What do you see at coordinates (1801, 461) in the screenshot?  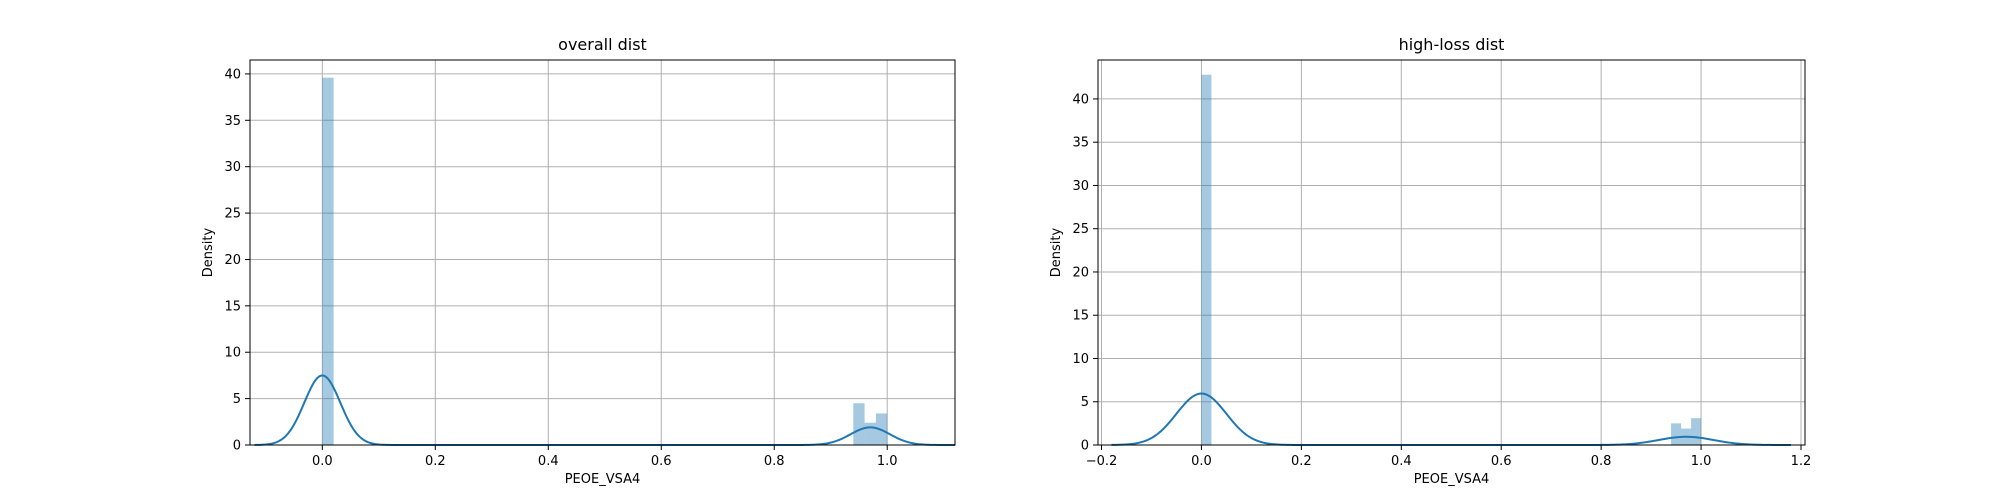 I see `x-tick-label: 1.2` at bounding box center [1801, 461].